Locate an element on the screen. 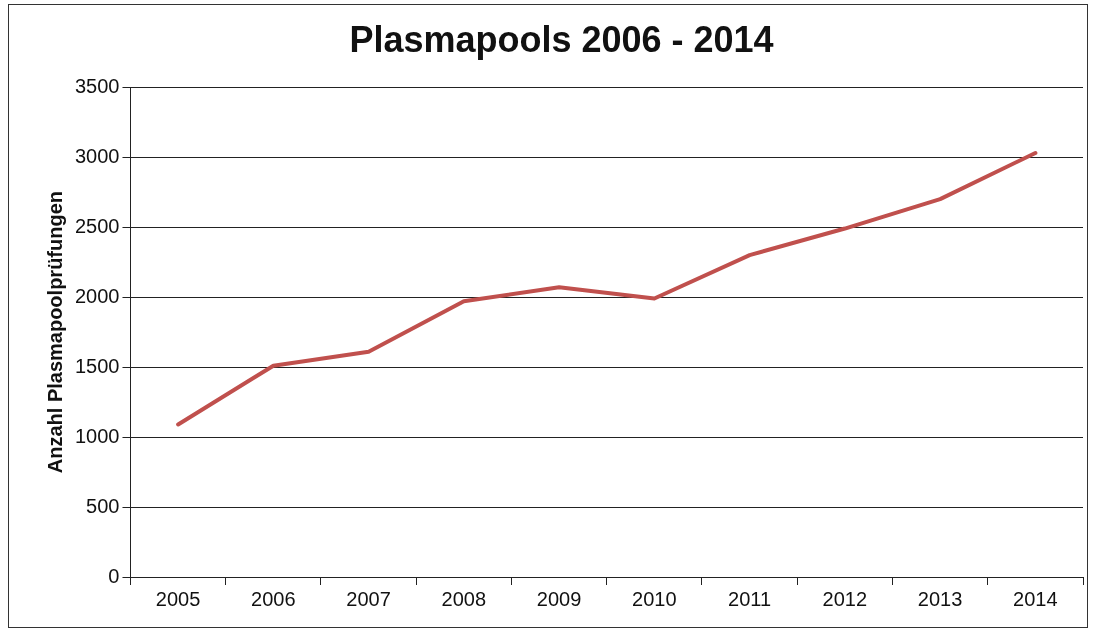  y-tick-label: 2000 is located at coordinates (97, 295).